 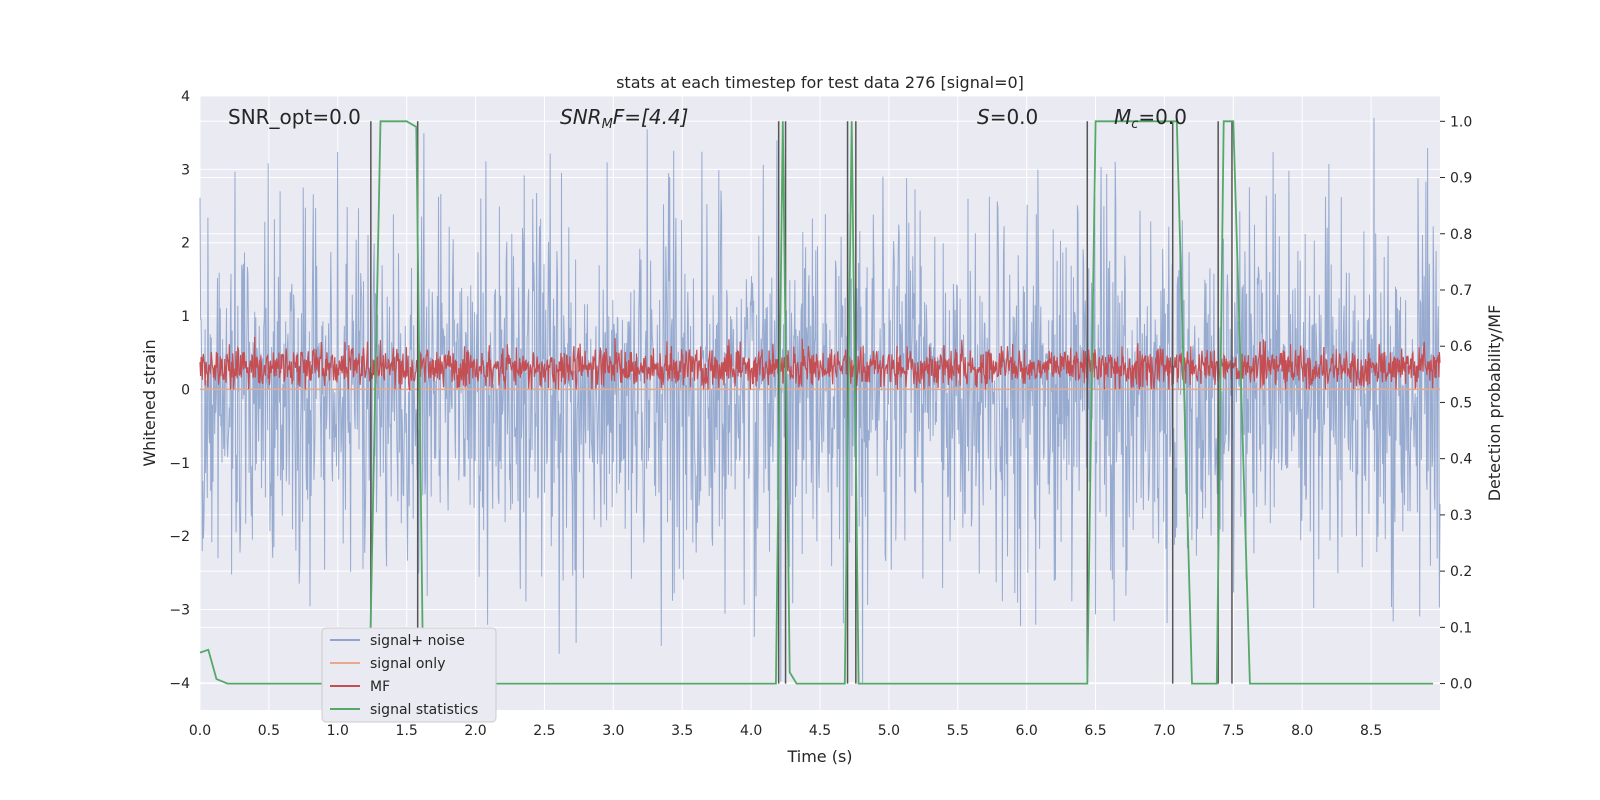 What do you see at coordinates (1164, 731) in the screenshot?
I see `x-tick-label: 7.0` at bounding box center [1164, 731].